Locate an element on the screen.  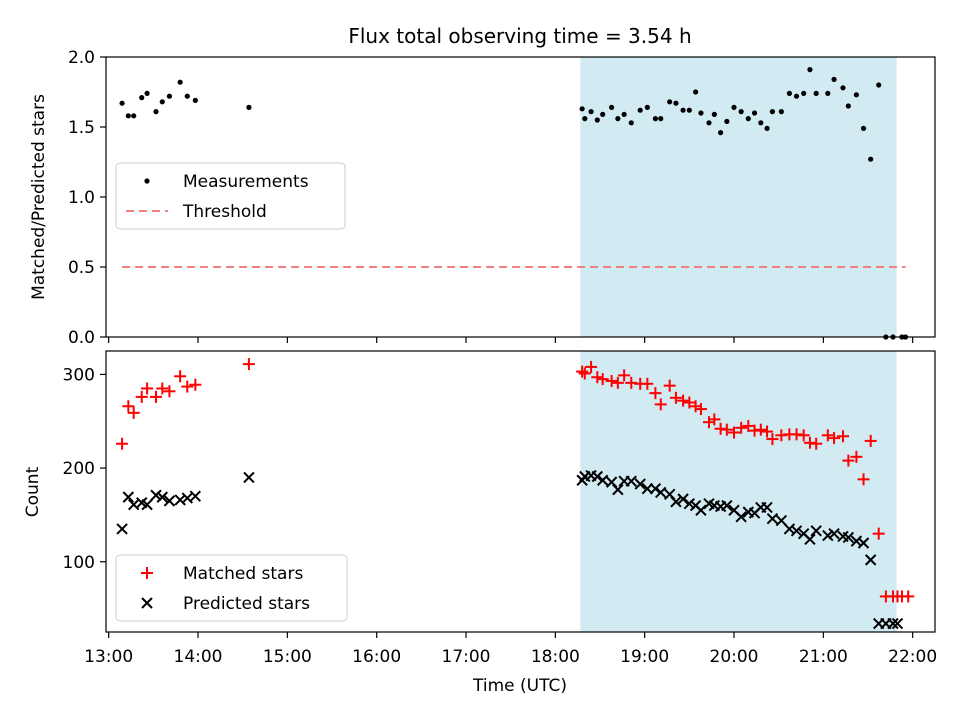
x-tick-label: 13:00 is located at coordinates (108, 657).